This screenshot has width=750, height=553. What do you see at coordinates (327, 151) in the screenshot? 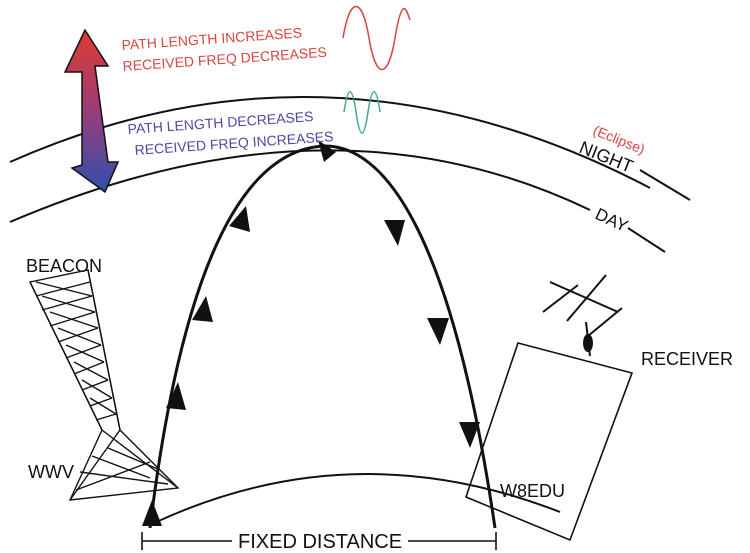
I see `path-arrow-top` at bounding box center [327, 151].